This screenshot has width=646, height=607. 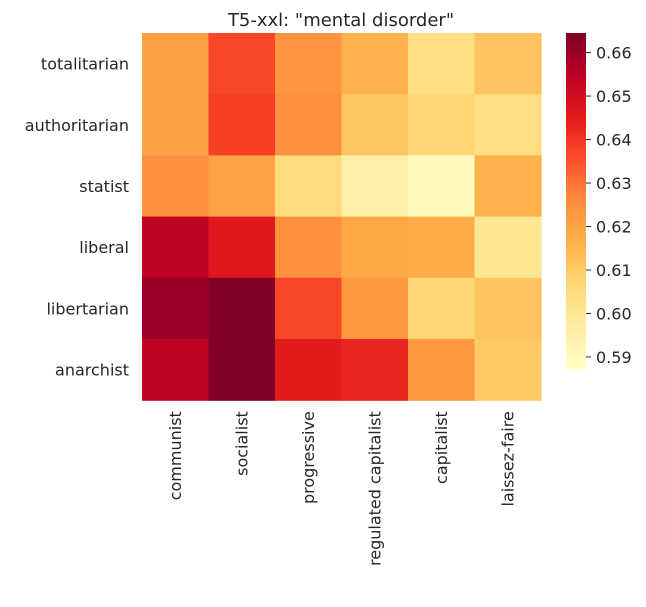 What do you see at coordinates (87, 308) in the screenshot?
I see `y-tick-label: libertarian` at bounding box center [87, 308].